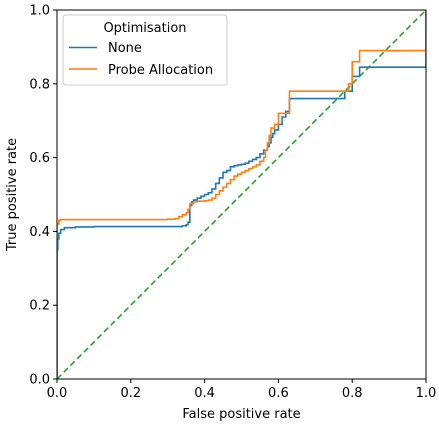 This screenshot has width=439, height=427. What do you see at coordinates (39, 84) in the screenshot?
I see `y-tick-label: 0.8` at bounding box center [39, 84].